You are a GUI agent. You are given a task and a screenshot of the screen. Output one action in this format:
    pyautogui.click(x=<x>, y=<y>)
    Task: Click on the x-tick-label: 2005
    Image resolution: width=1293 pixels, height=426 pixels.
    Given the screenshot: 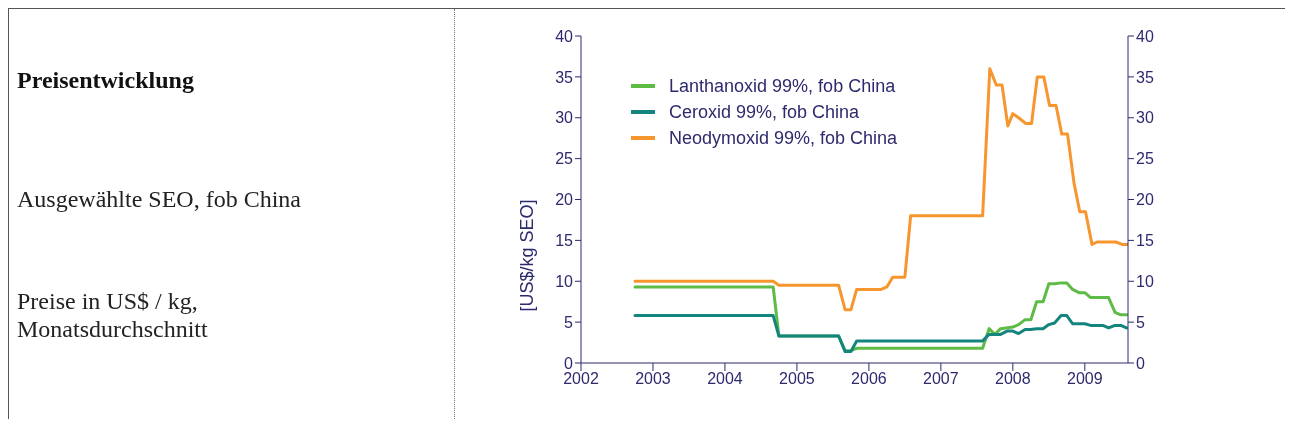 What is the action you would take?
    pyautogui.click(x=797, y=379)
    